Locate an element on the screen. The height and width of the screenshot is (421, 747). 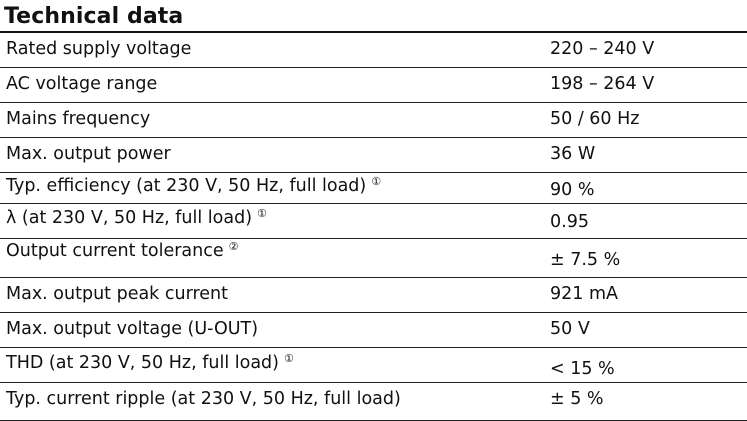
row-value: 50 V is located at coordinates (570, 329).